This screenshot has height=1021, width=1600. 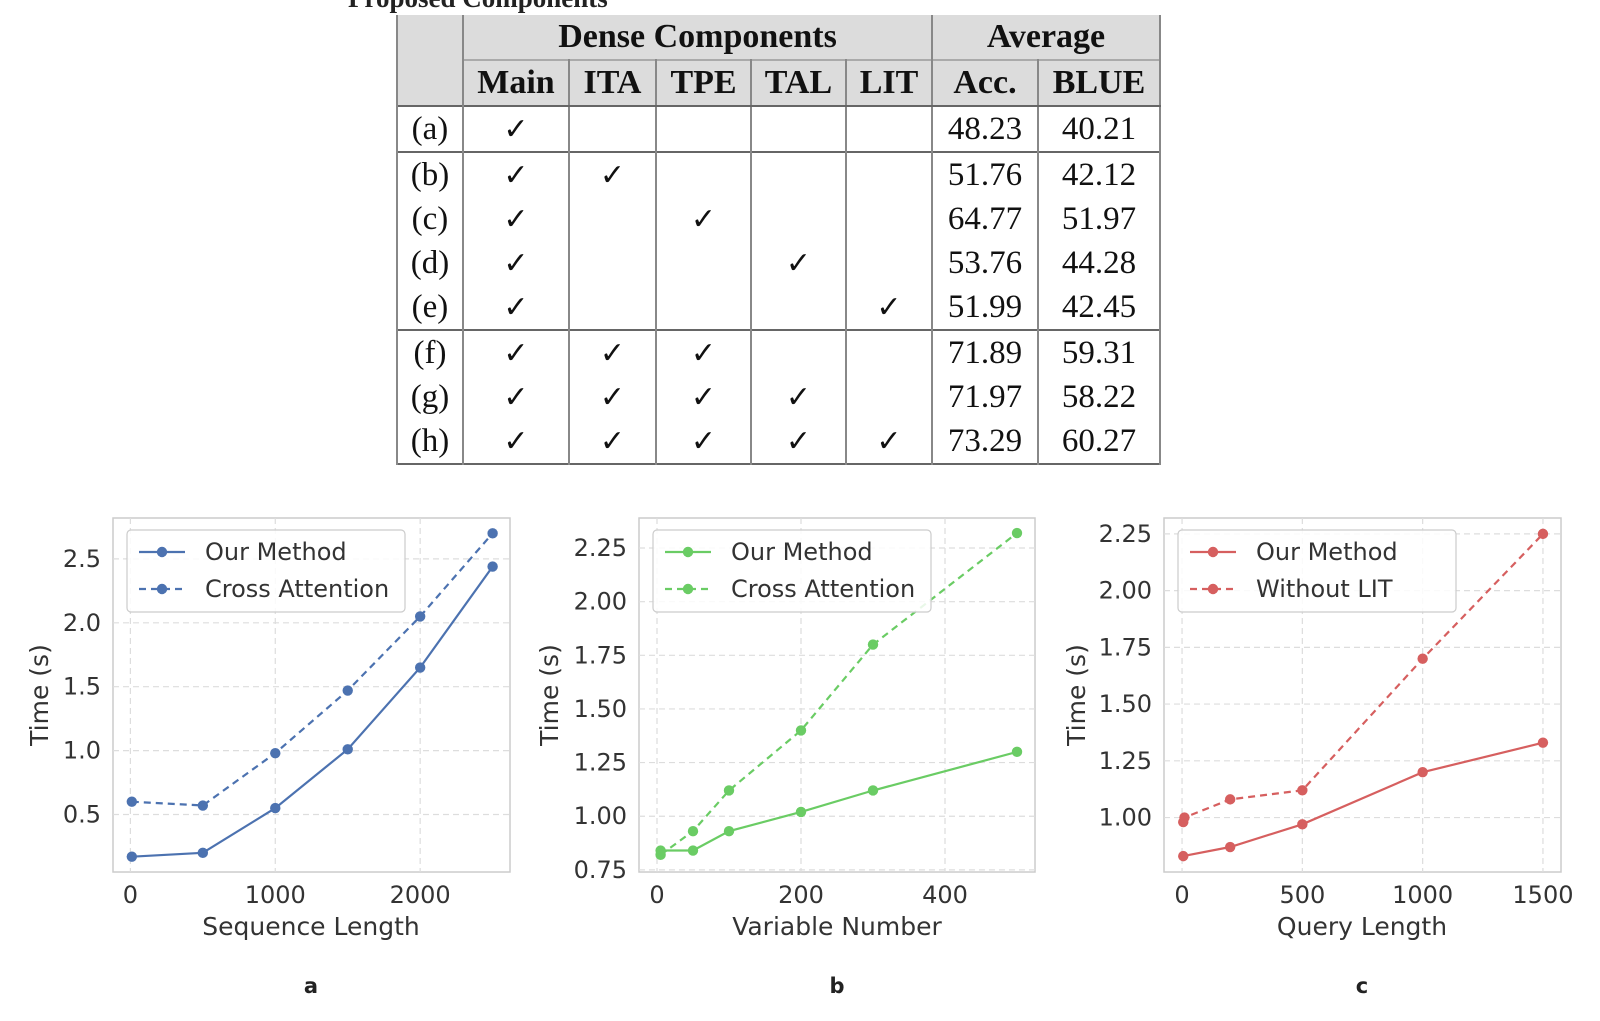 What do you see at coordinates (985, 219) in the screenshot?
I see `acc-value: 64.77` at bounding box center [985, 219].